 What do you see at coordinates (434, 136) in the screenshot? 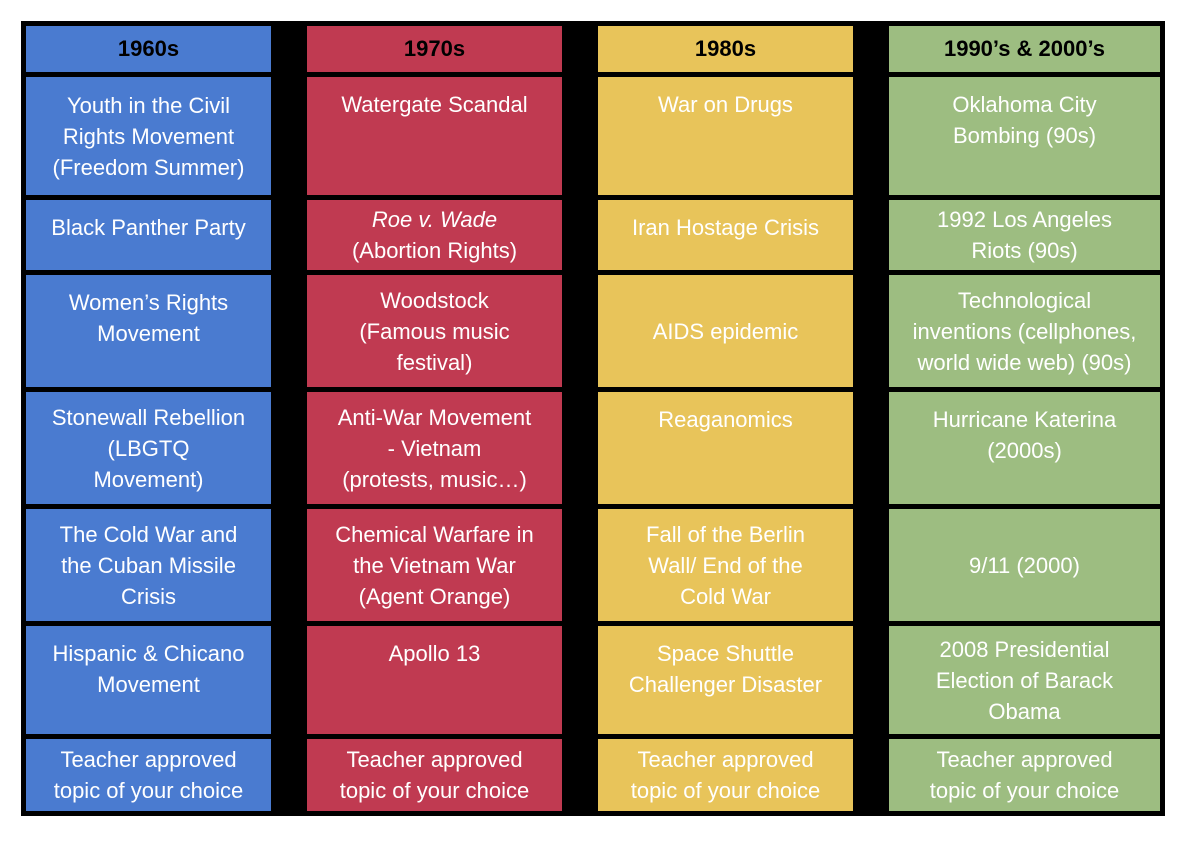
I see `cell-1970s-row1: Watergate Scandal` at bounding box center [434, 136].